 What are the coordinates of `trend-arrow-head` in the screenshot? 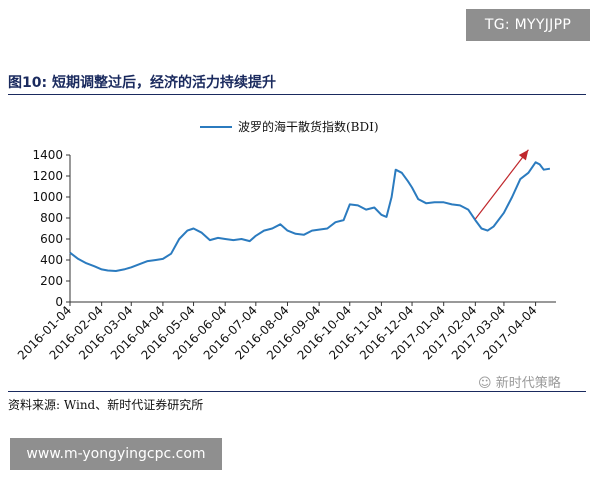 It's located at (523, 155).